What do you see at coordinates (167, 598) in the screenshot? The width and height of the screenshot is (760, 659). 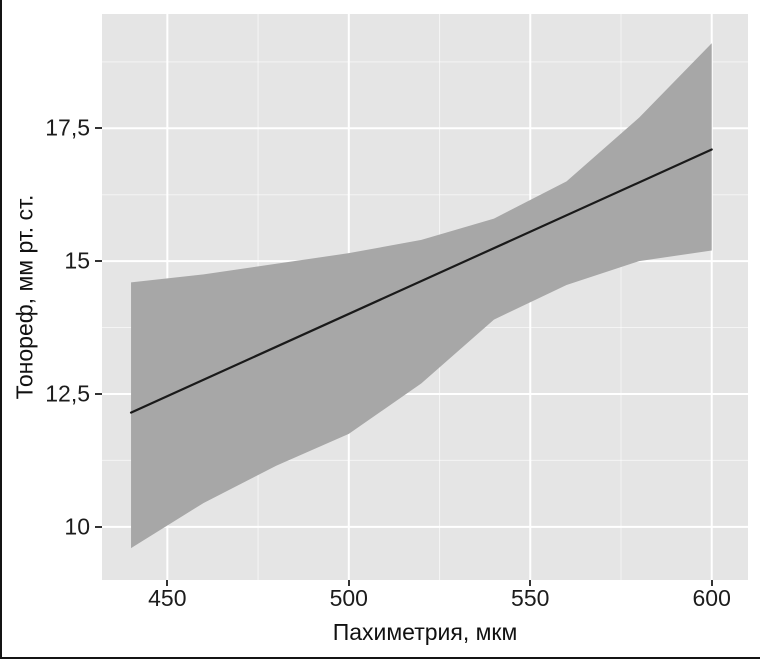 I see `x-tick-label: 450` at bounding box center [167, 598].